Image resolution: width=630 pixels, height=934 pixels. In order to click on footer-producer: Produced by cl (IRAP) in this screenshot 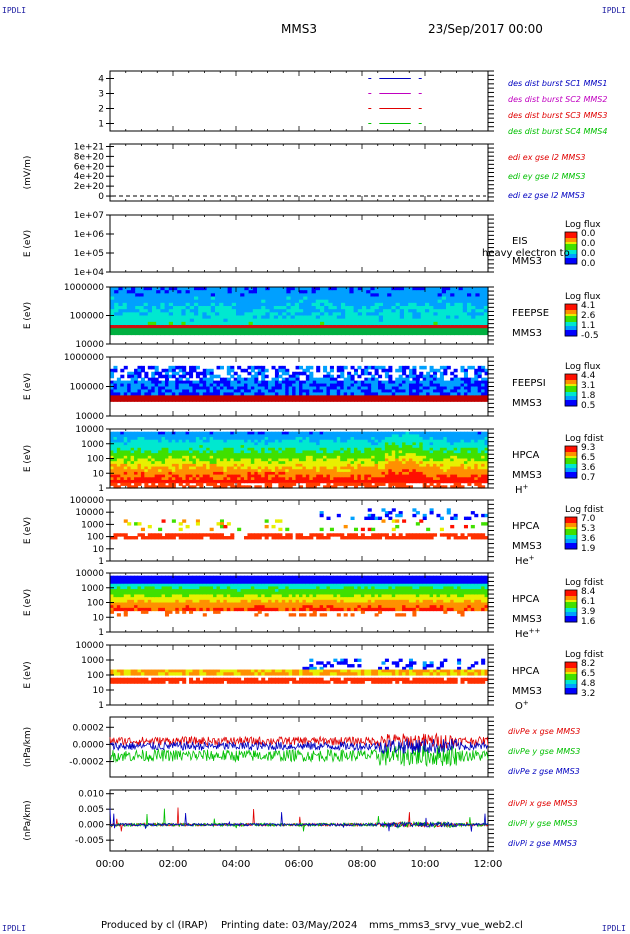, I will do `click(154, 925)`.